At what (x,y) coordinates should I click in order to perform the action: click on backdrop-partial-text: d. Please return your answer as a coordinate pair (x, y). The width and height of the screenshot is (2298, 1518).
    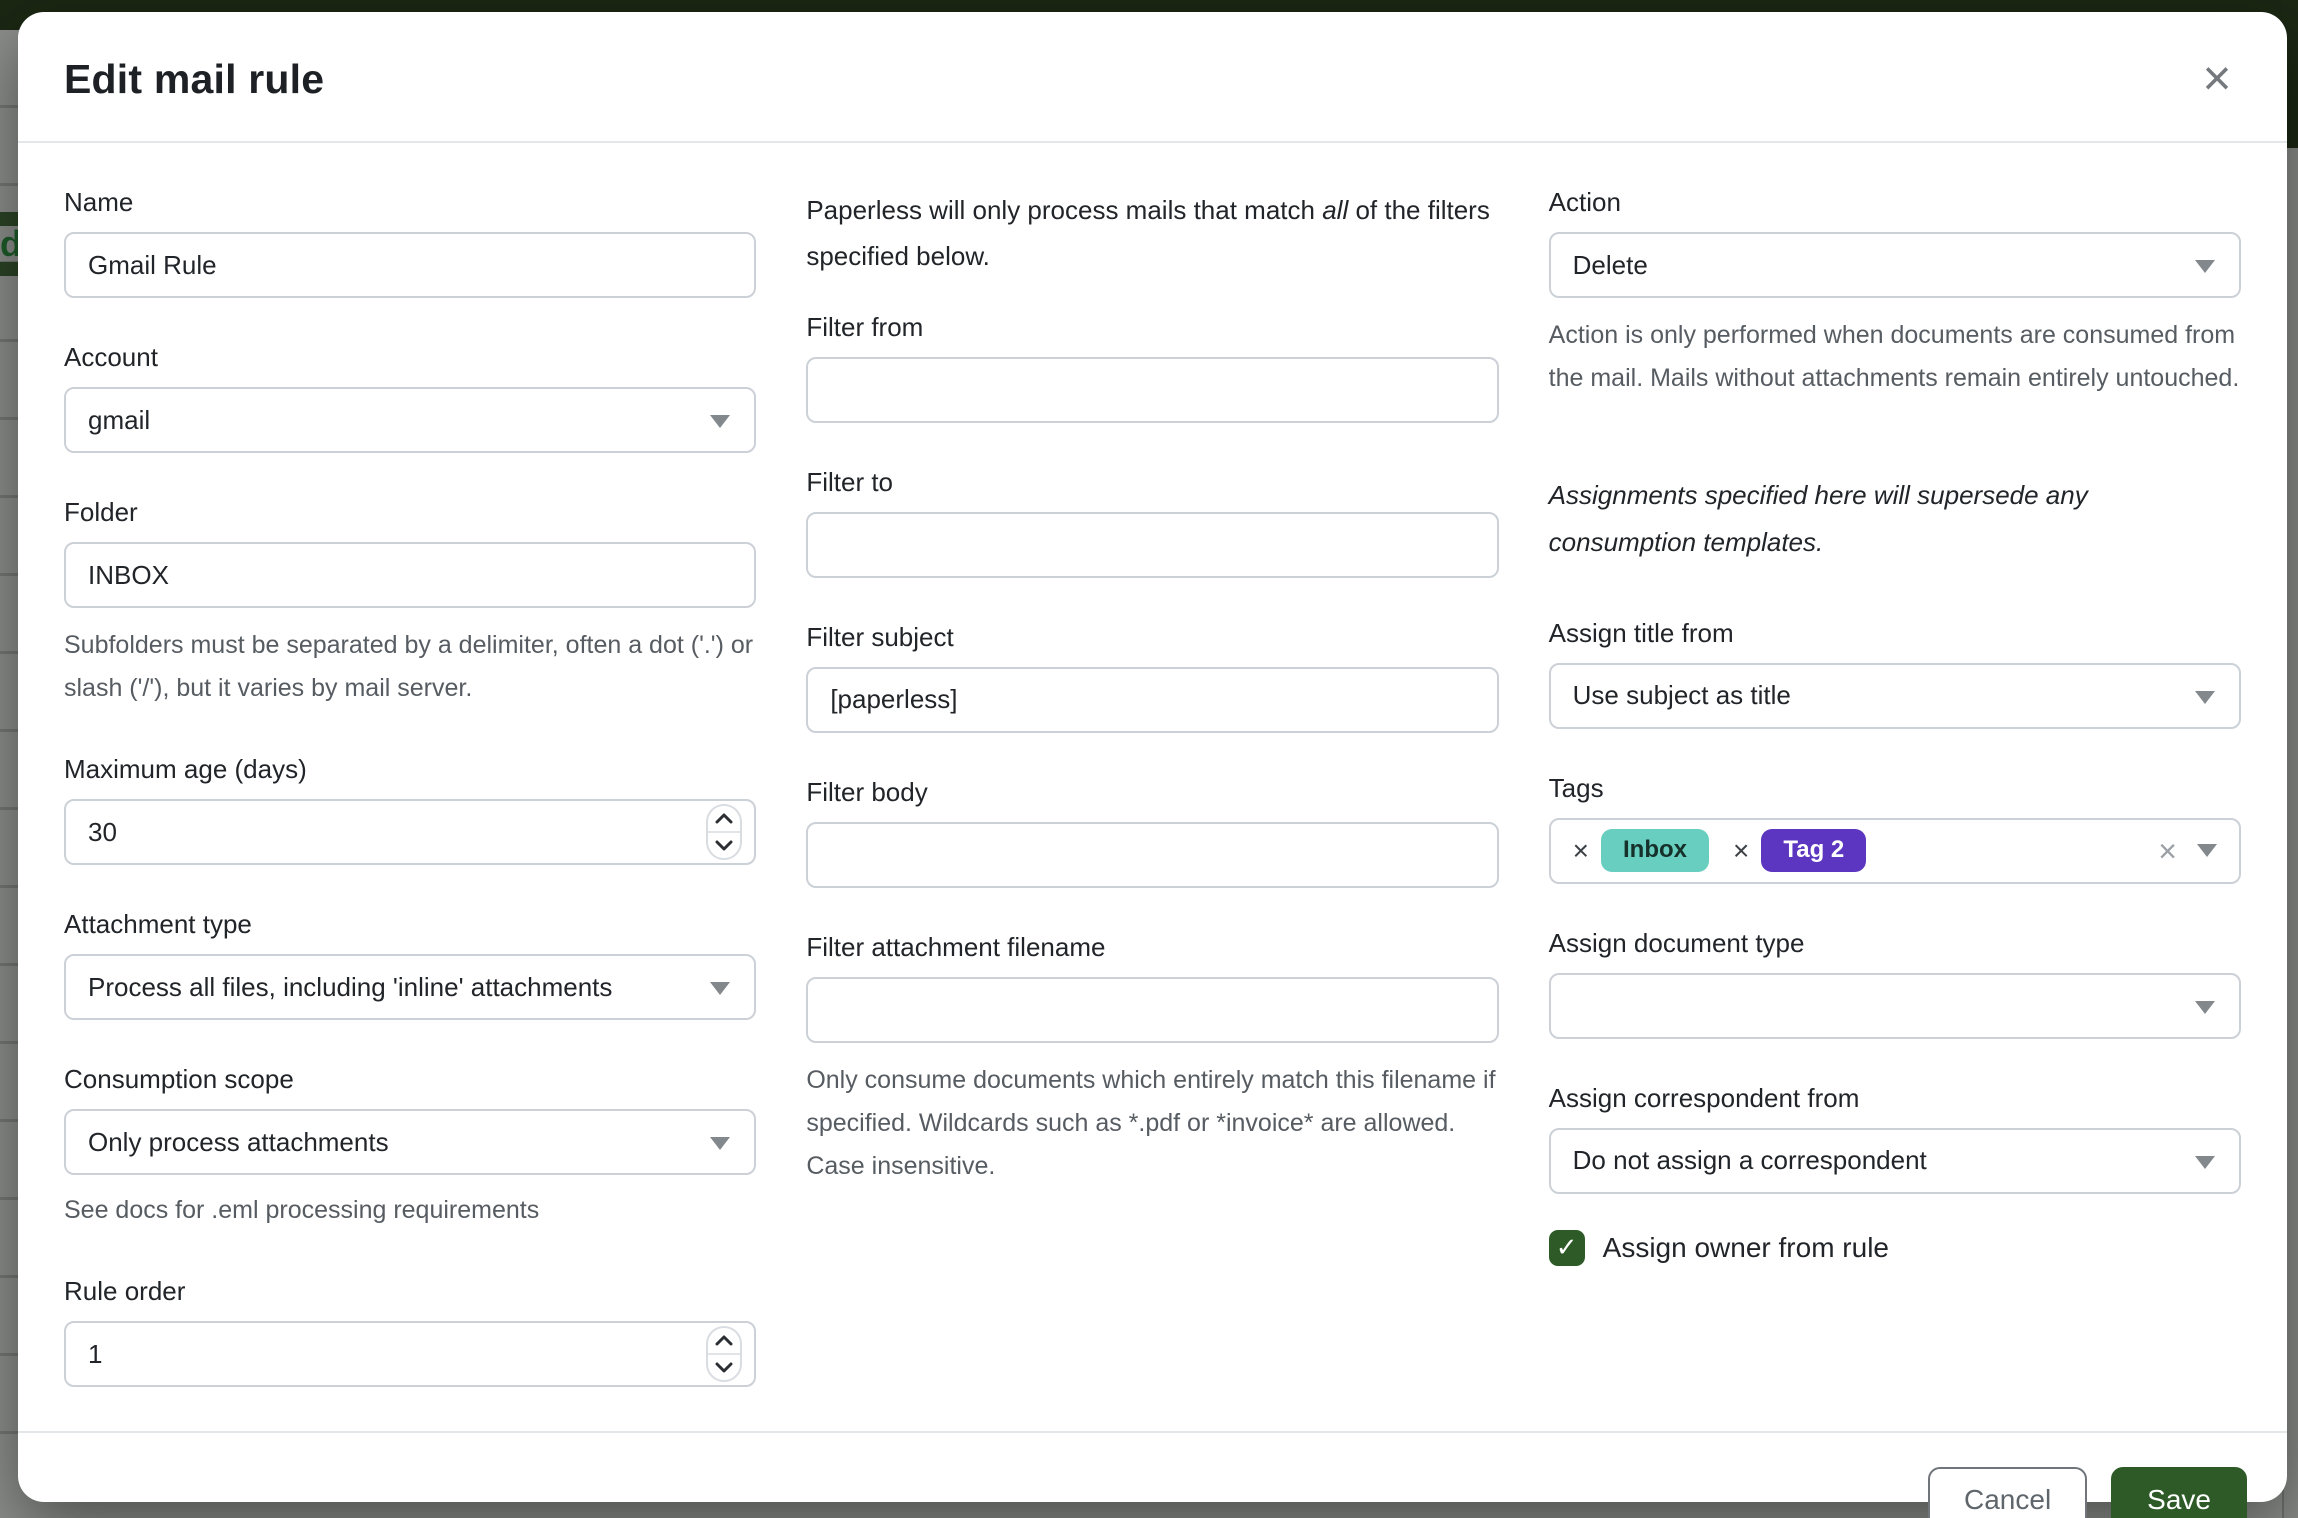
    Looking at the image, I should click on (10, 244).